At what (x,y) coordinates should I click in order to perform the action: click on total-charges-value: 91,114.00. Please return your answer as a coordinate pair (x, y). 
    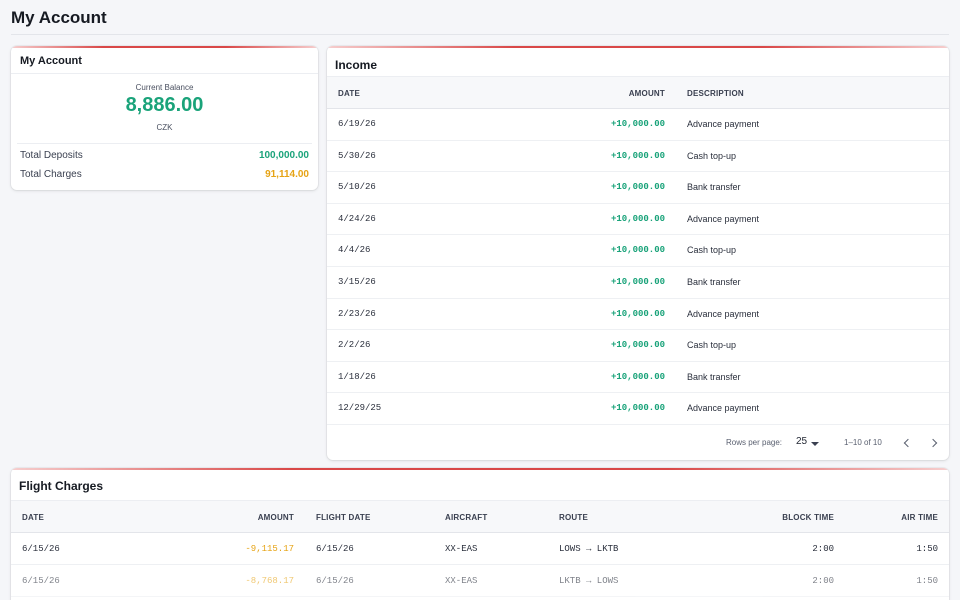
    Looking at the image, I should click on (287, 174).